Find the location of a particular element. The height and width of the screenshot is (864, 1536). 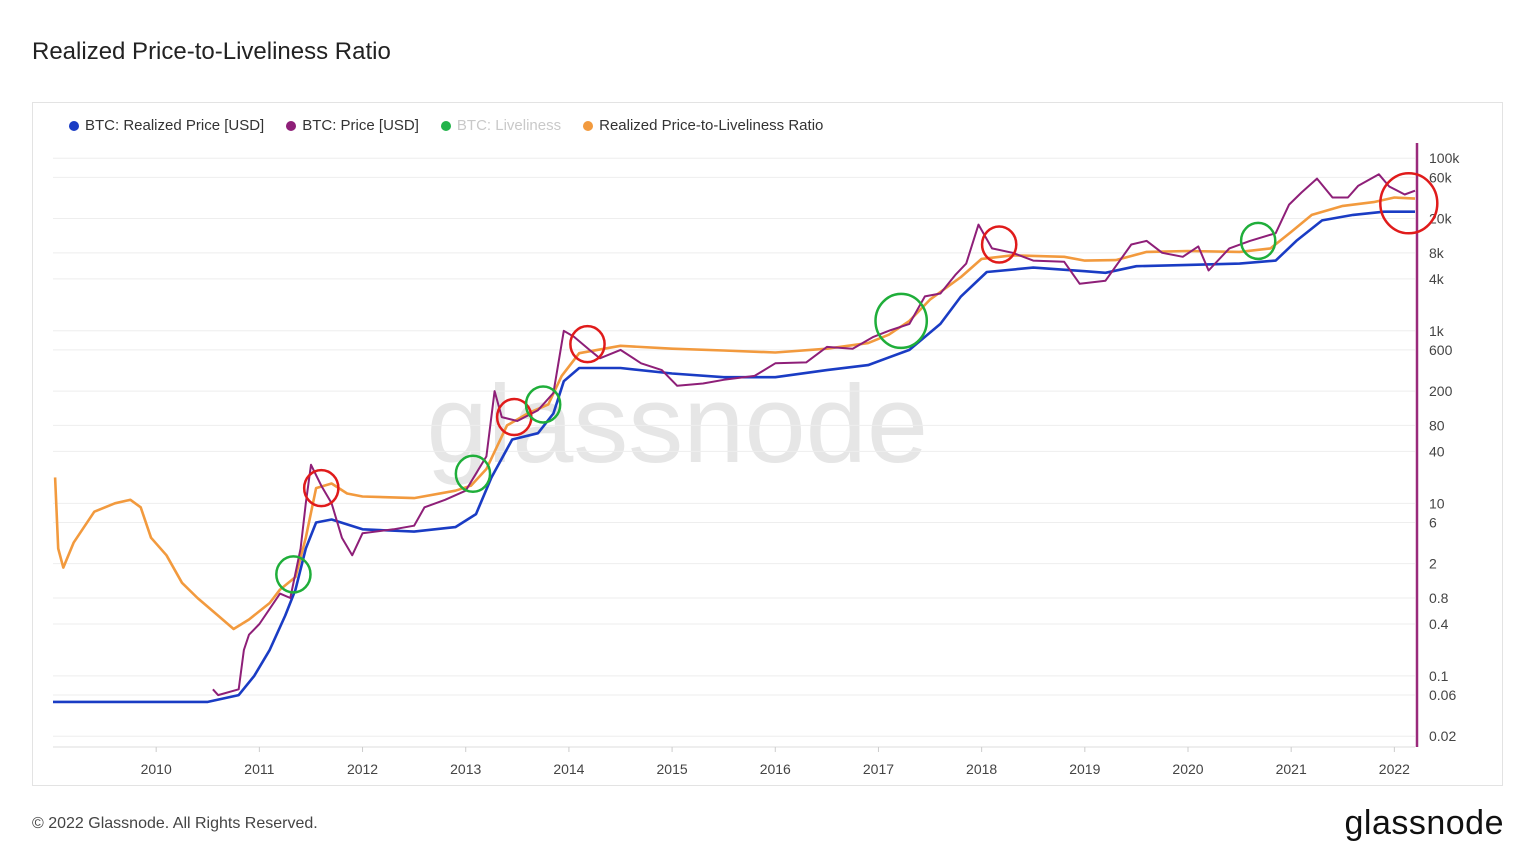

y-tick-label: 0.1 is located at coordinates (1439, 676).